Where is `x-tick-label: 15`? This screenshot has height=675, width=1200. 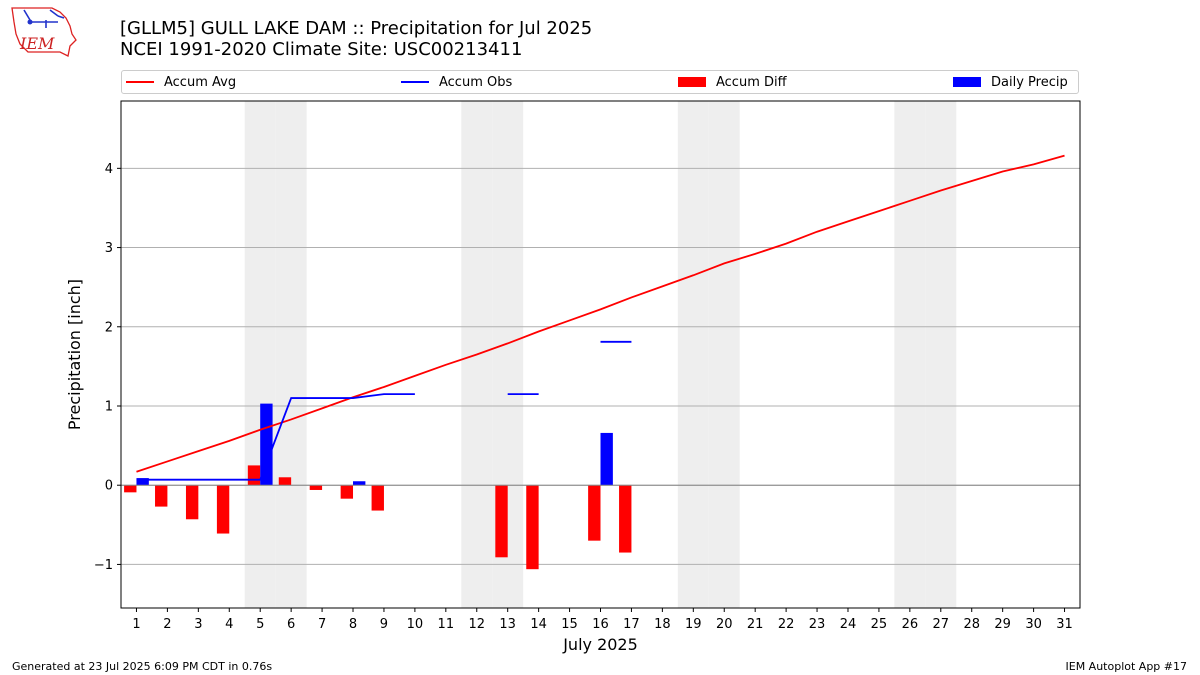 x-tick-label: 15 is located at coordinates (569, 624).